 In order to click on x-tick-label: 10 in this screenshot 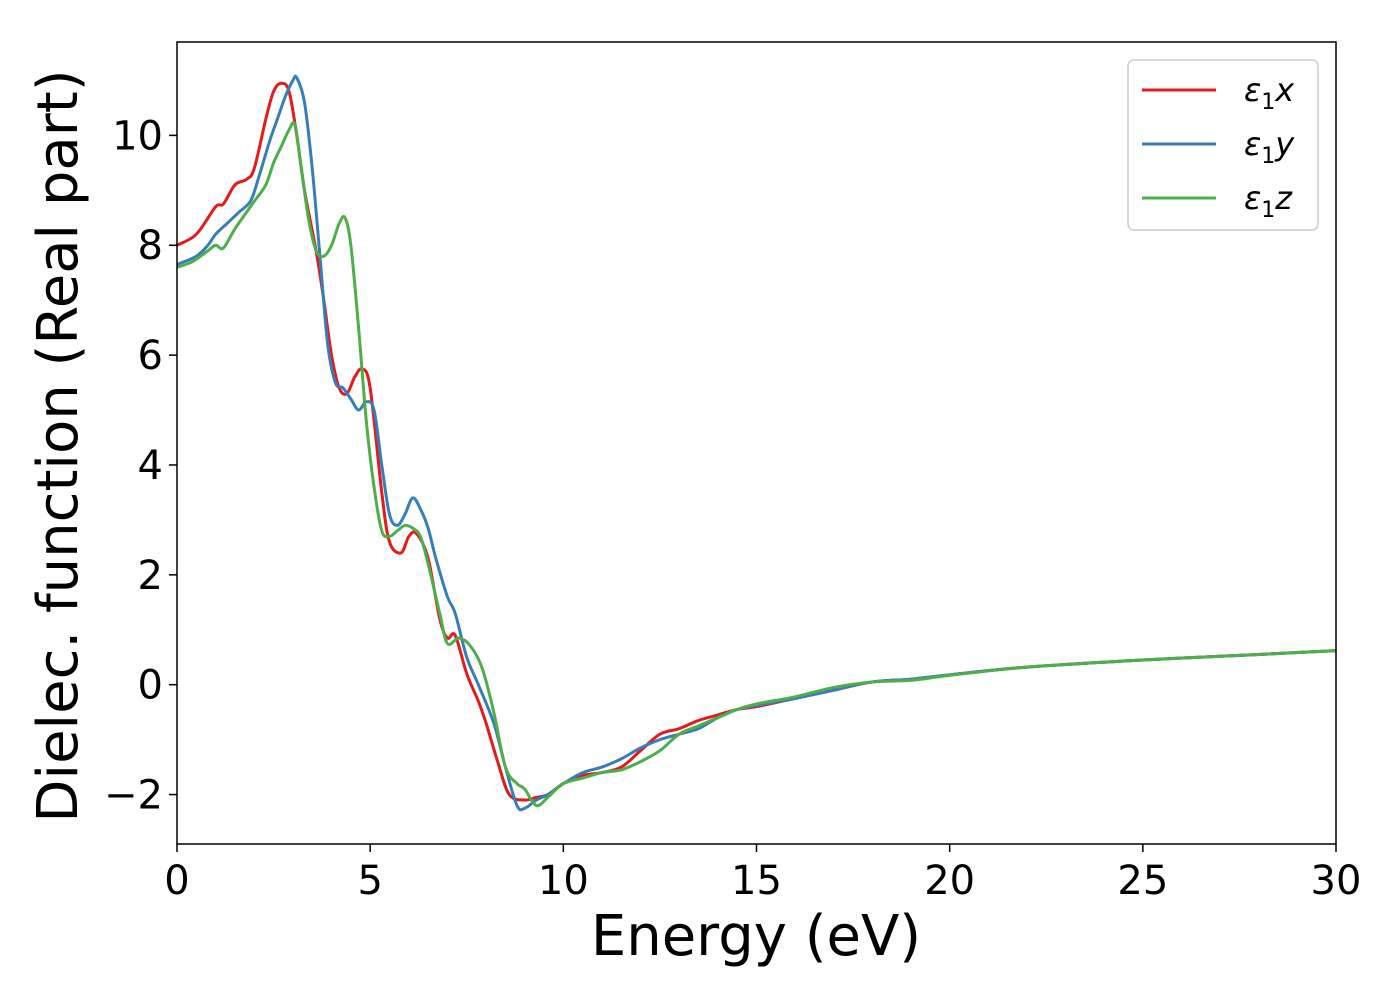, I will do `click(563, 881)`.